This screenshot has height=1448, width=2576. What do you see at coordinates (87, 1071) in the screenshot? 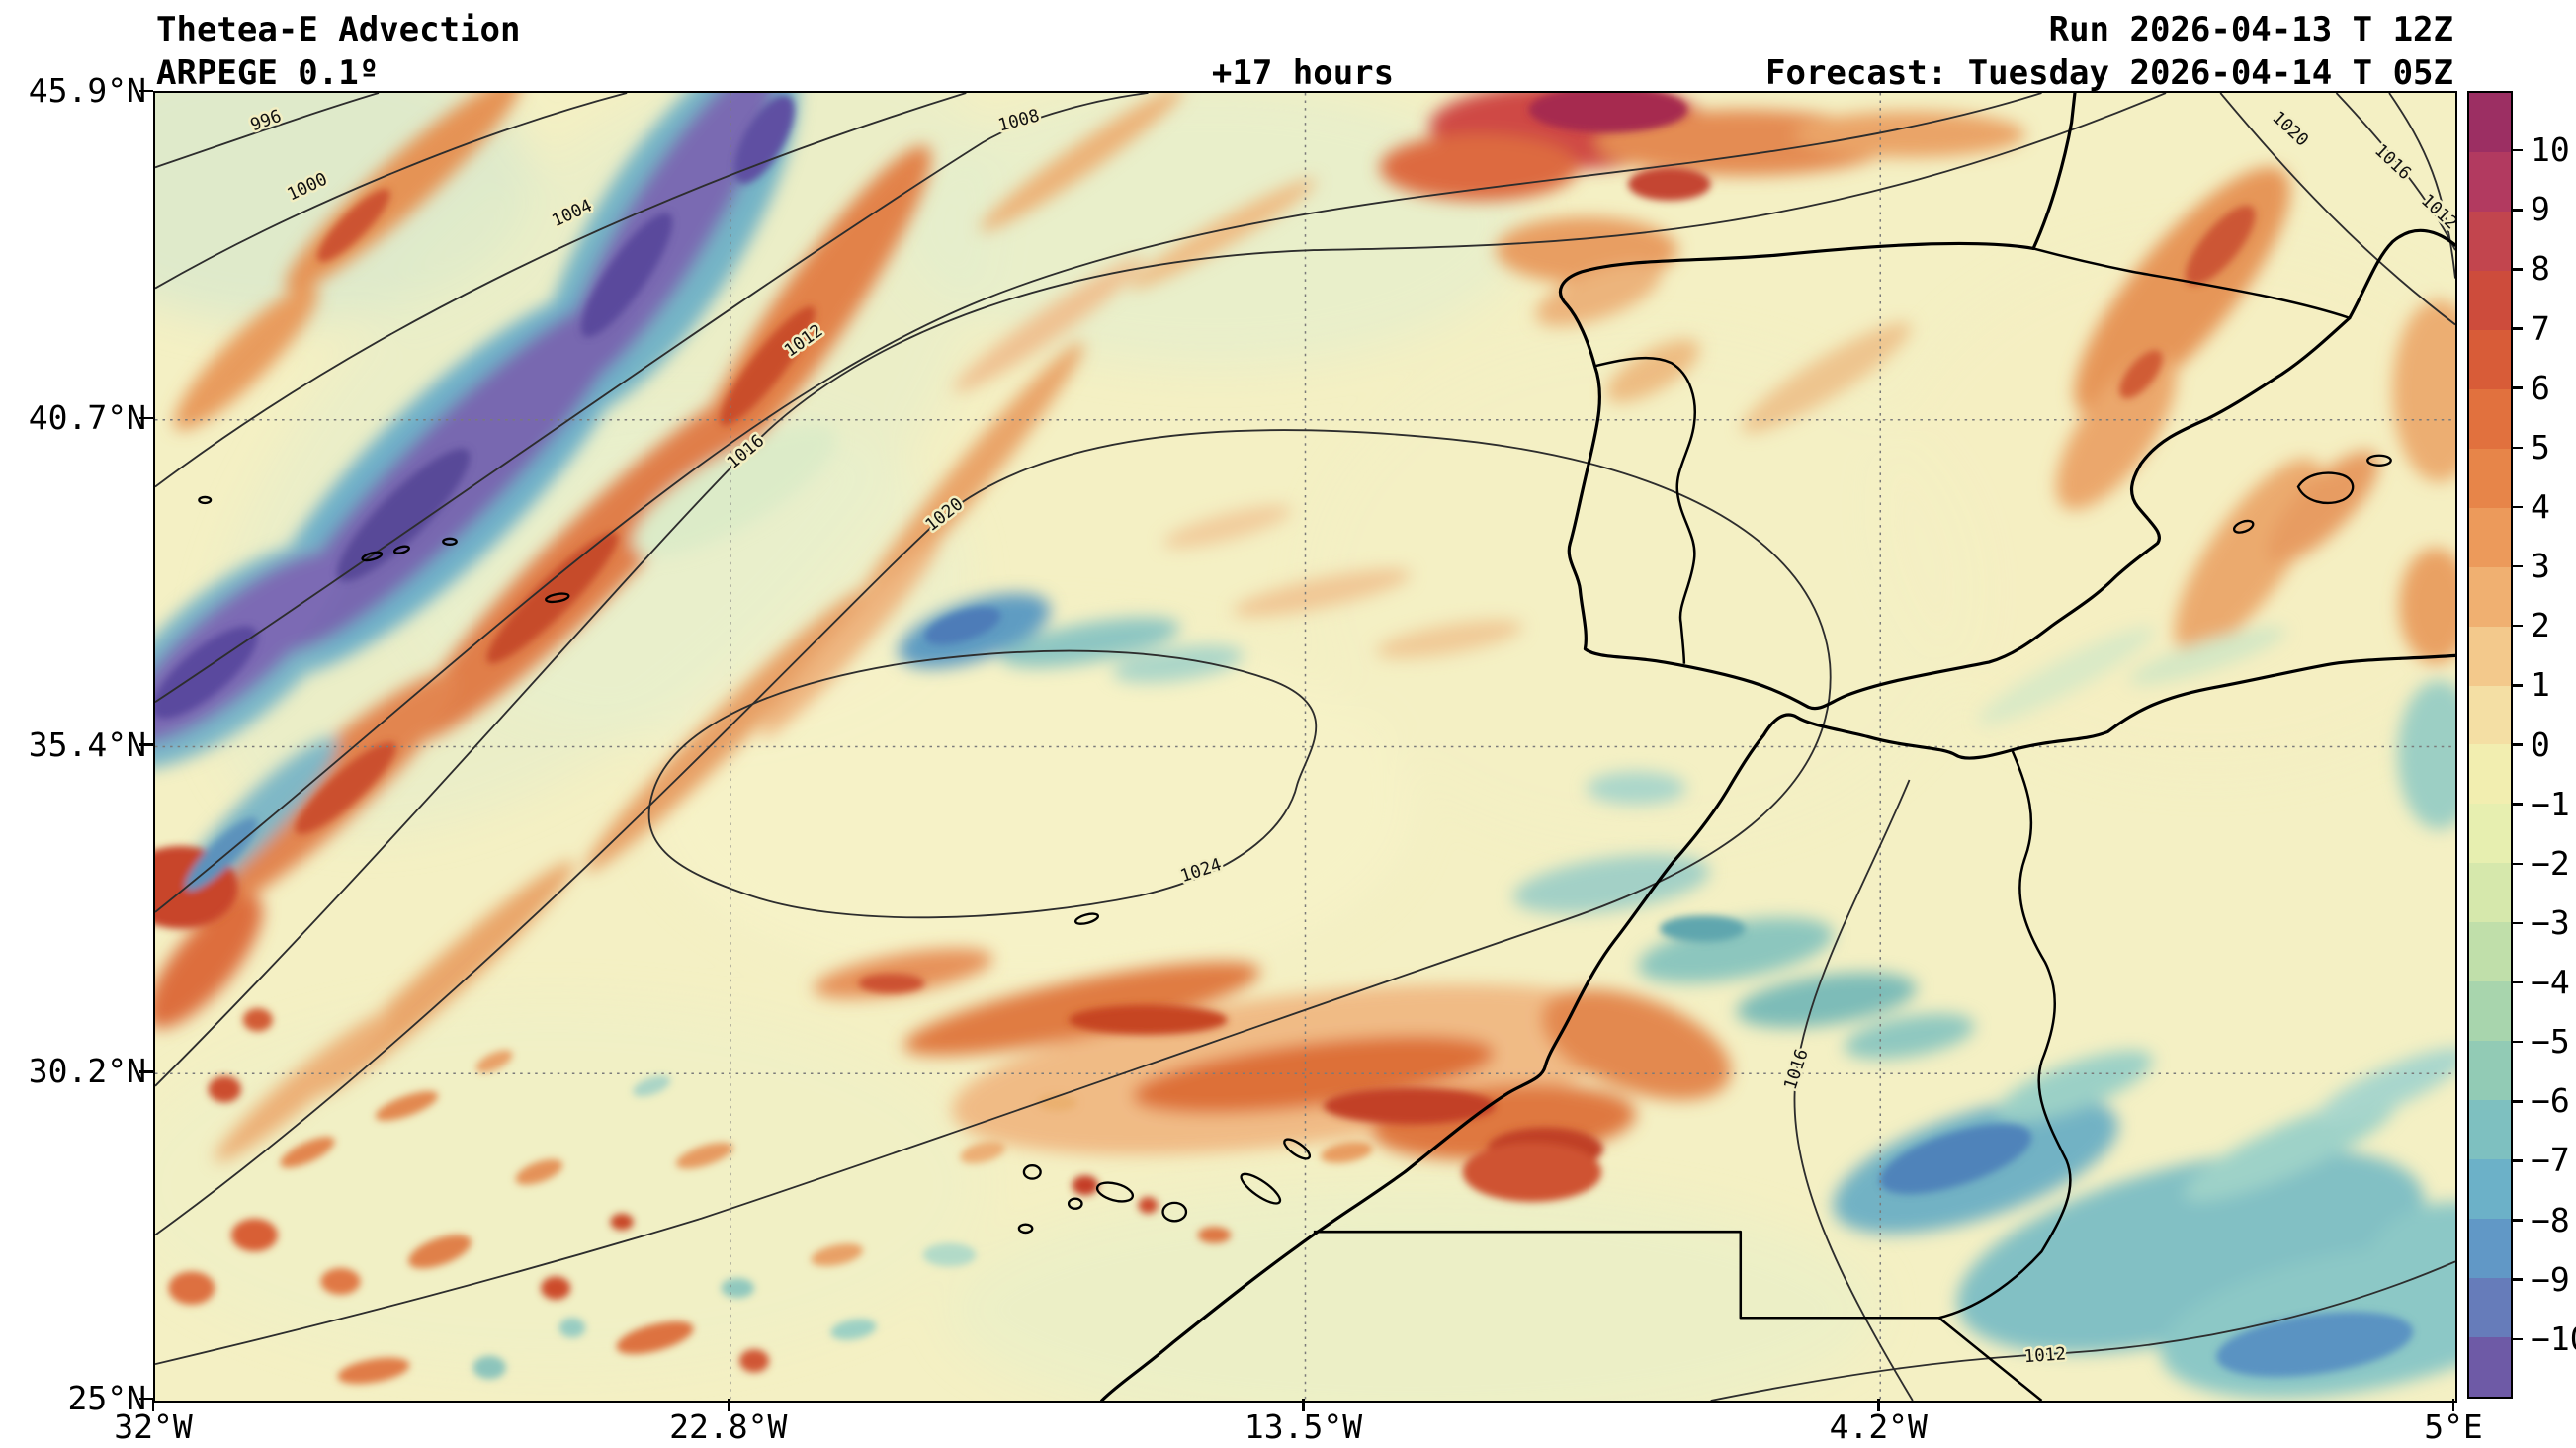
I see `y-axis-tick-label: 30.2°N` at bounding box center [87, 1071].